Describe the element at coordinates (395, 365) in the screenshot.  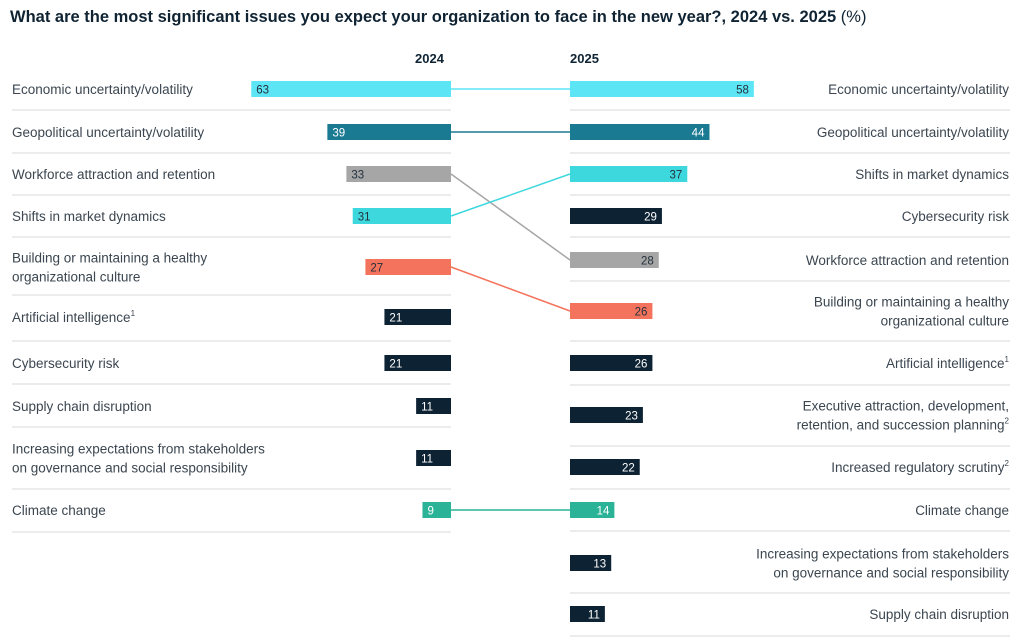
I see `value-label-2024-7: 21` at that location.